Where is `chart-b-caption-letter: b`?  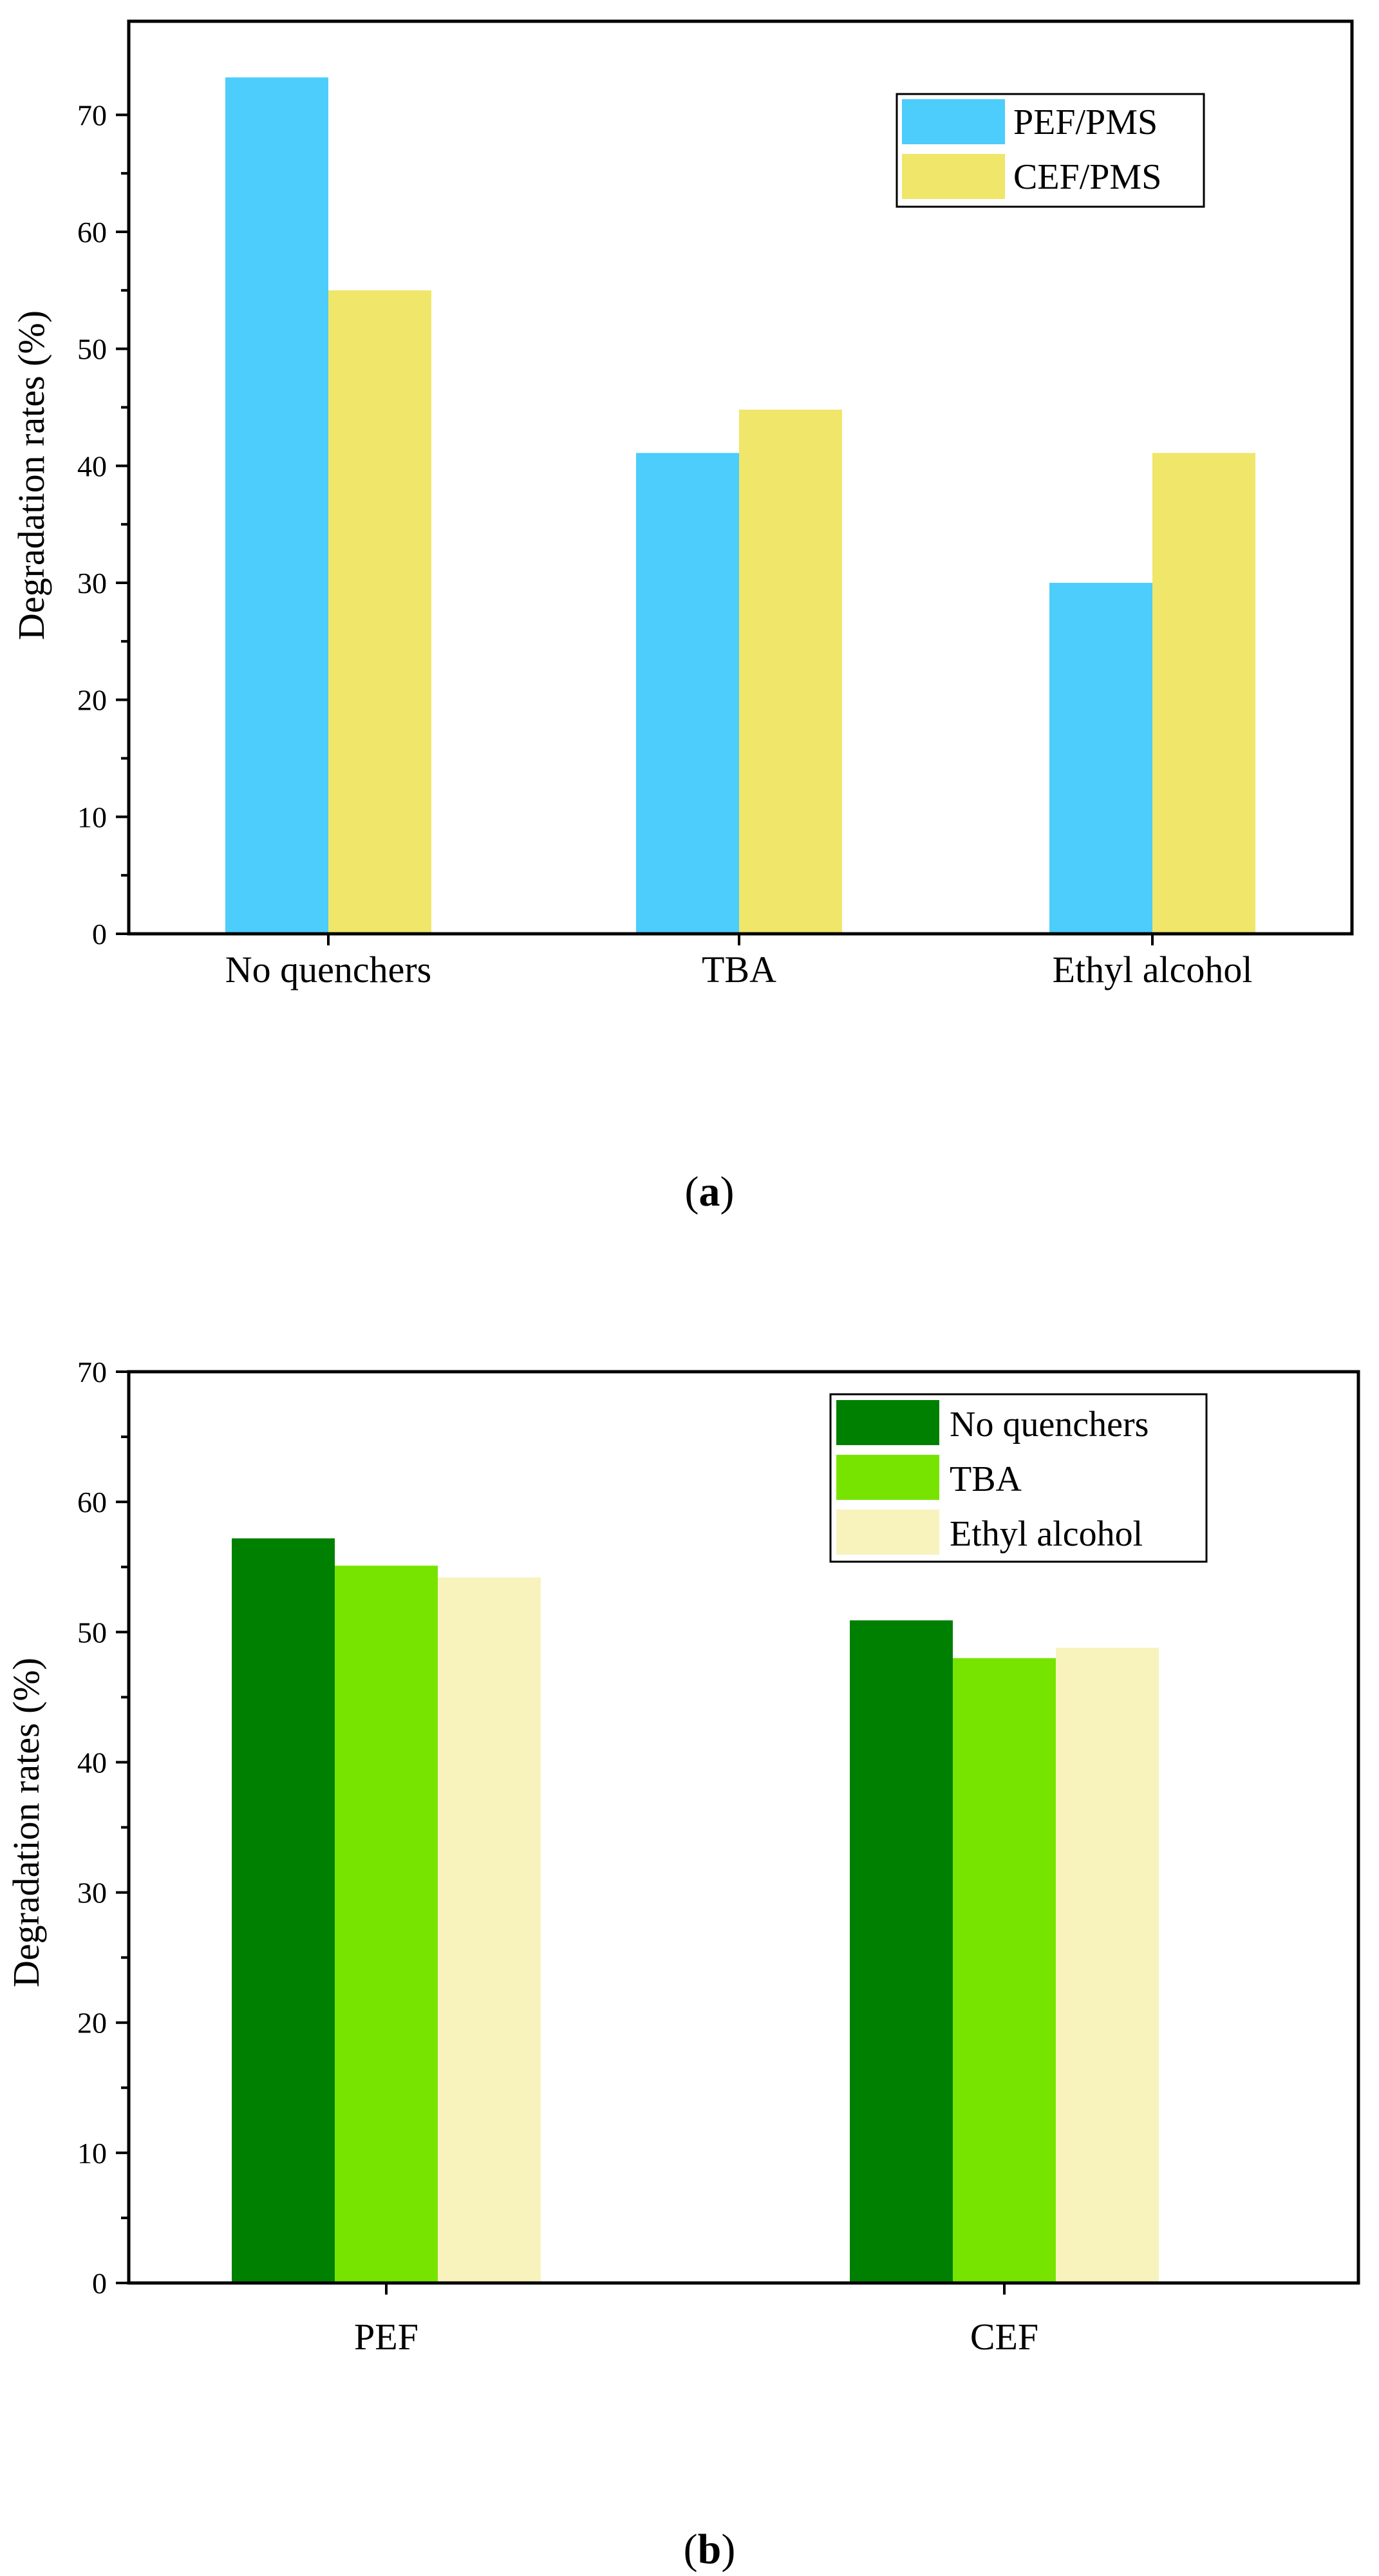
chart-b-caption-letter: b is located at coordinates (710, 2549).